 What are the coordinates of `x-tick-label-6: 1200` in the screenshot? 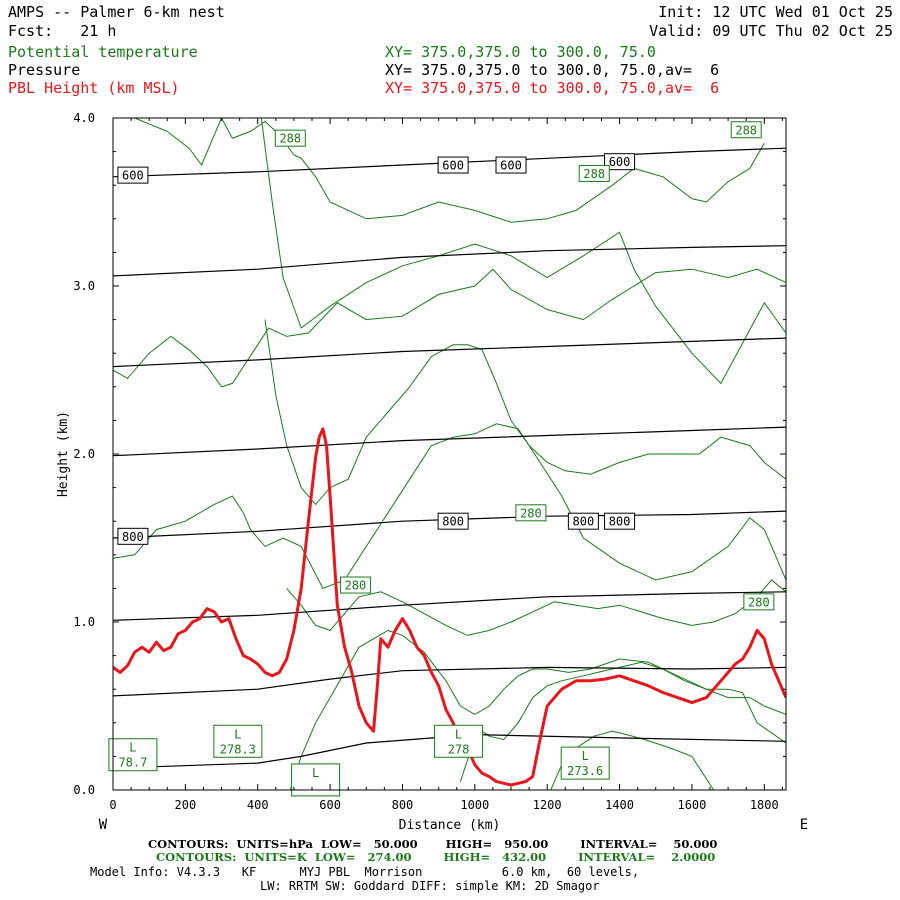 It's located at (547, 805).